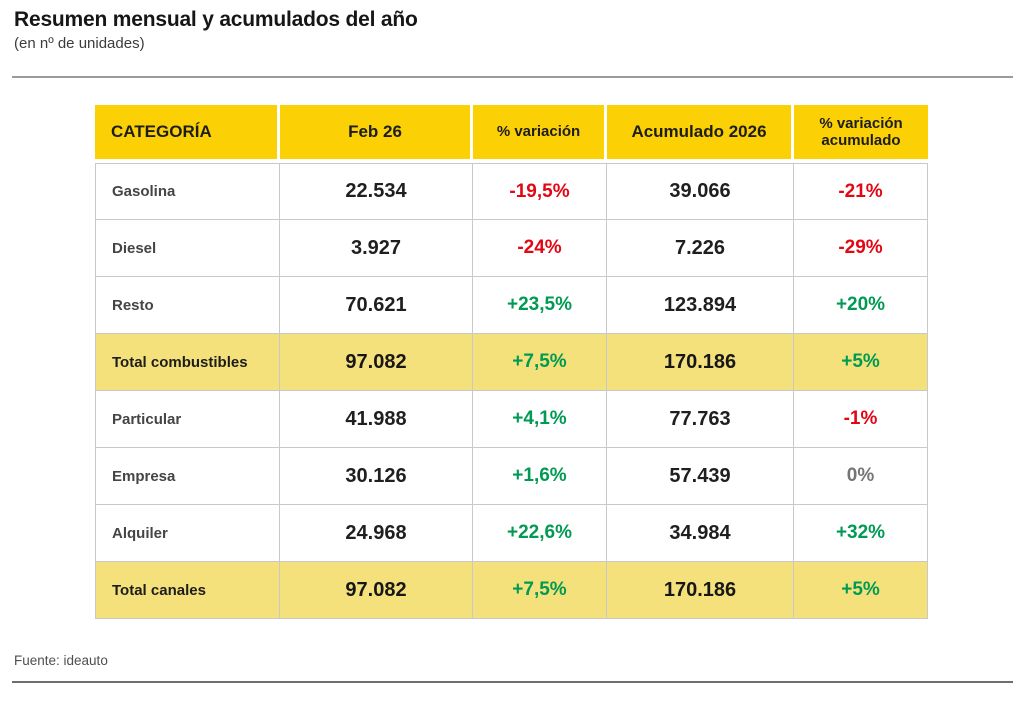 The height and width of the screenshot is (719, 1024). Describe the element at coordinates (540, 419) in the screenshot. I see `variation-cell: +4,1%` at that location.